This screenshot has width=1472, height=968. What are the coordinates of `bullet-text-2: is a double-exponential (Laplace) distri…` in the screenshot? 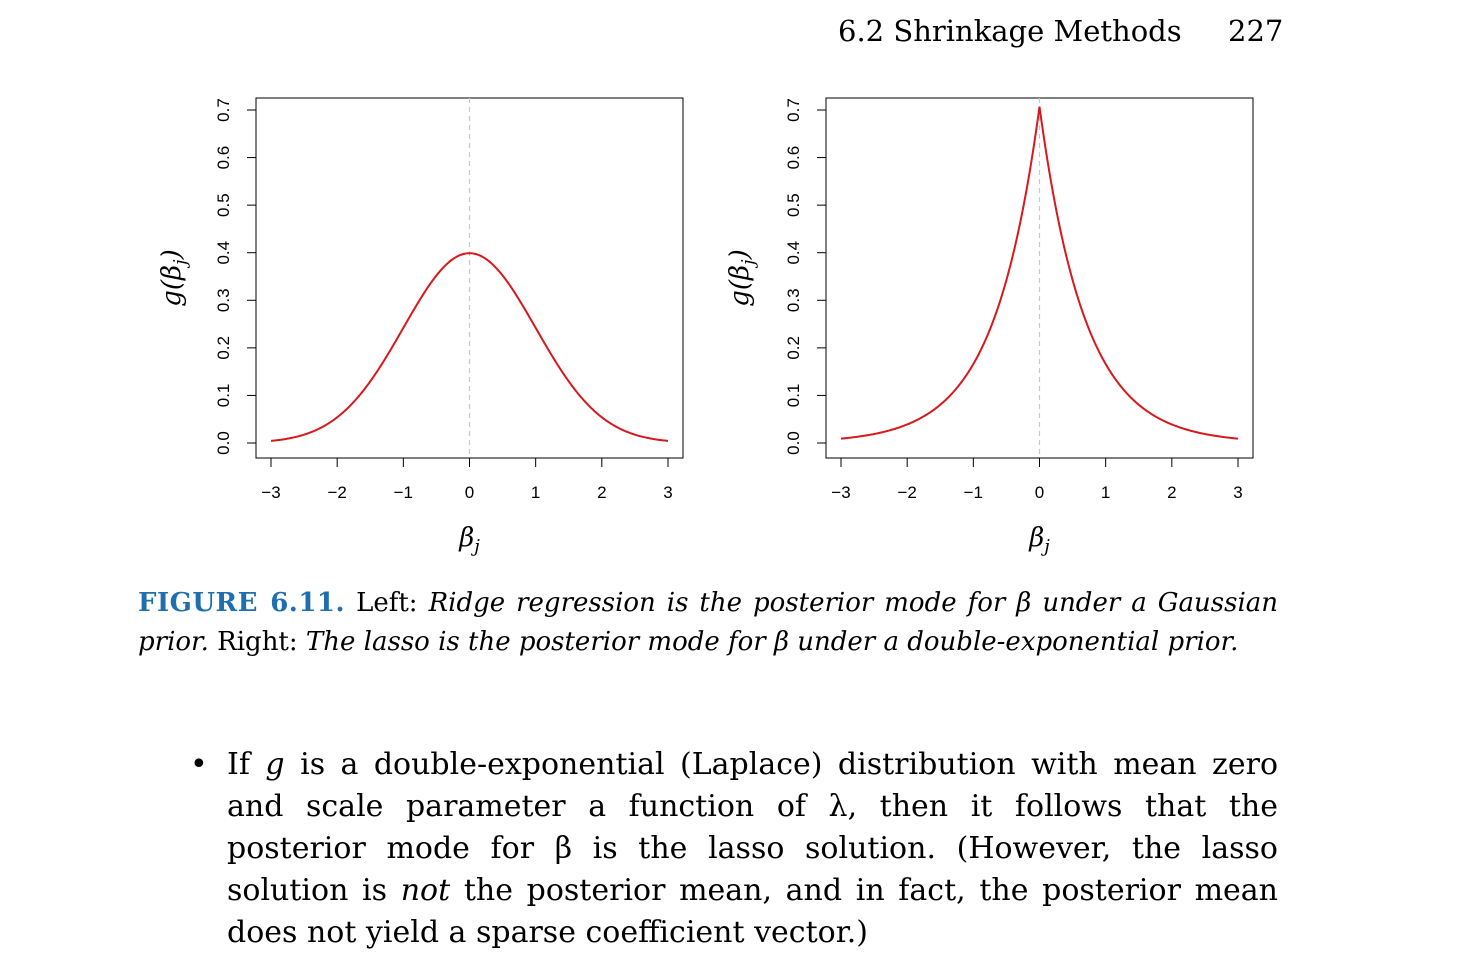 It's located at (753, 827).